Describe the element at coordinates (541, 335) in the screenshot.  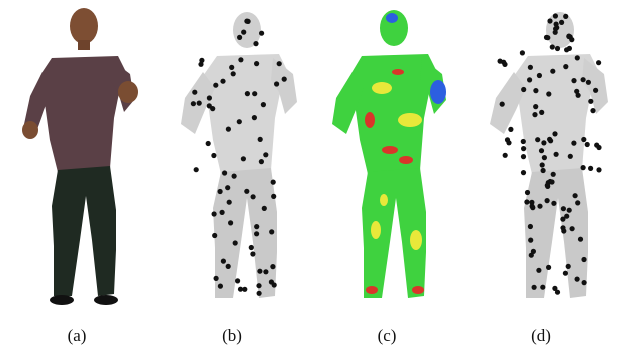
I see `caption-d: (d)` at that location.